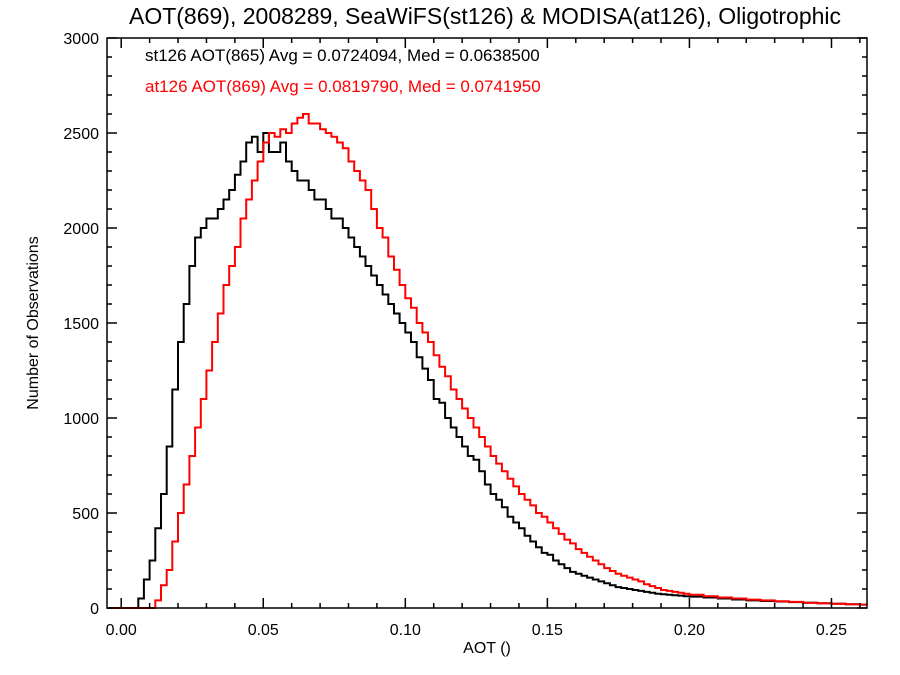 The image size is (900, 675). Describe the element at coordinates (33, 322) in the screenshot. I see `y-axis-label: Number of Observations` at that location.